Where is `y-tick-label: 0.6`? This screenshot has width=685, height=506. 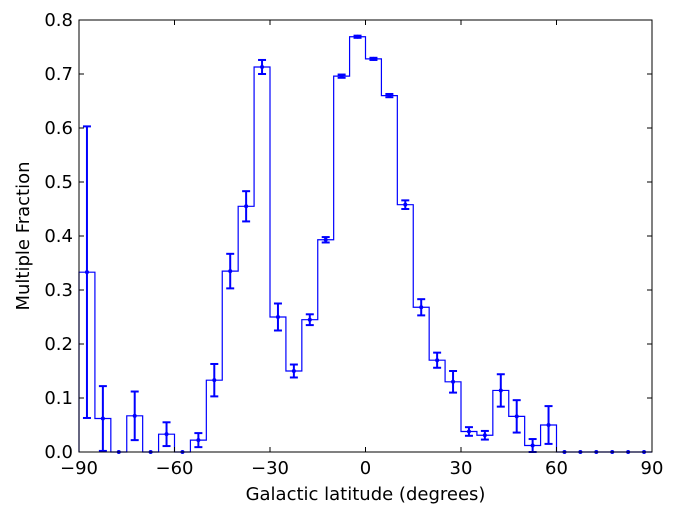 y-tick-label: 0.6 is located at coordinates (58, 128).